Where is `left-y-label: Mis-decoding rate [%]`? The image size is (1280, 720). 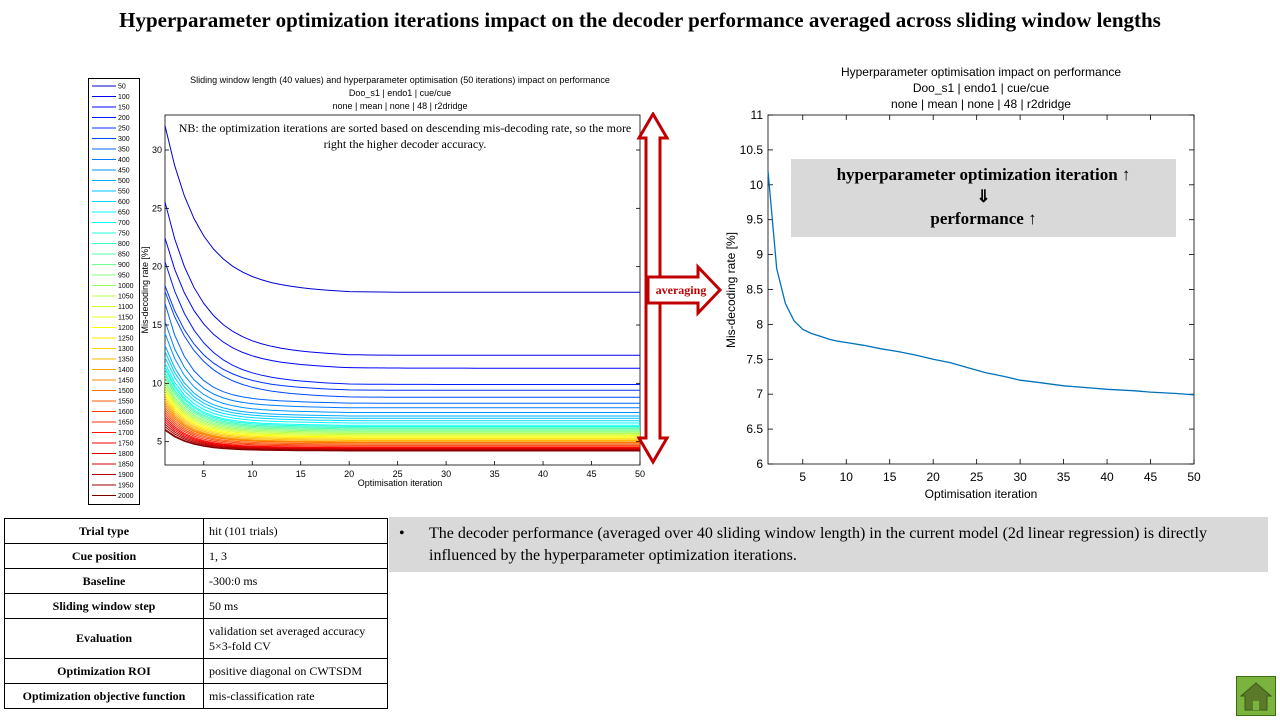
left-y-label: Mis-decoding rate [%] is located at coordinates (145, 289).